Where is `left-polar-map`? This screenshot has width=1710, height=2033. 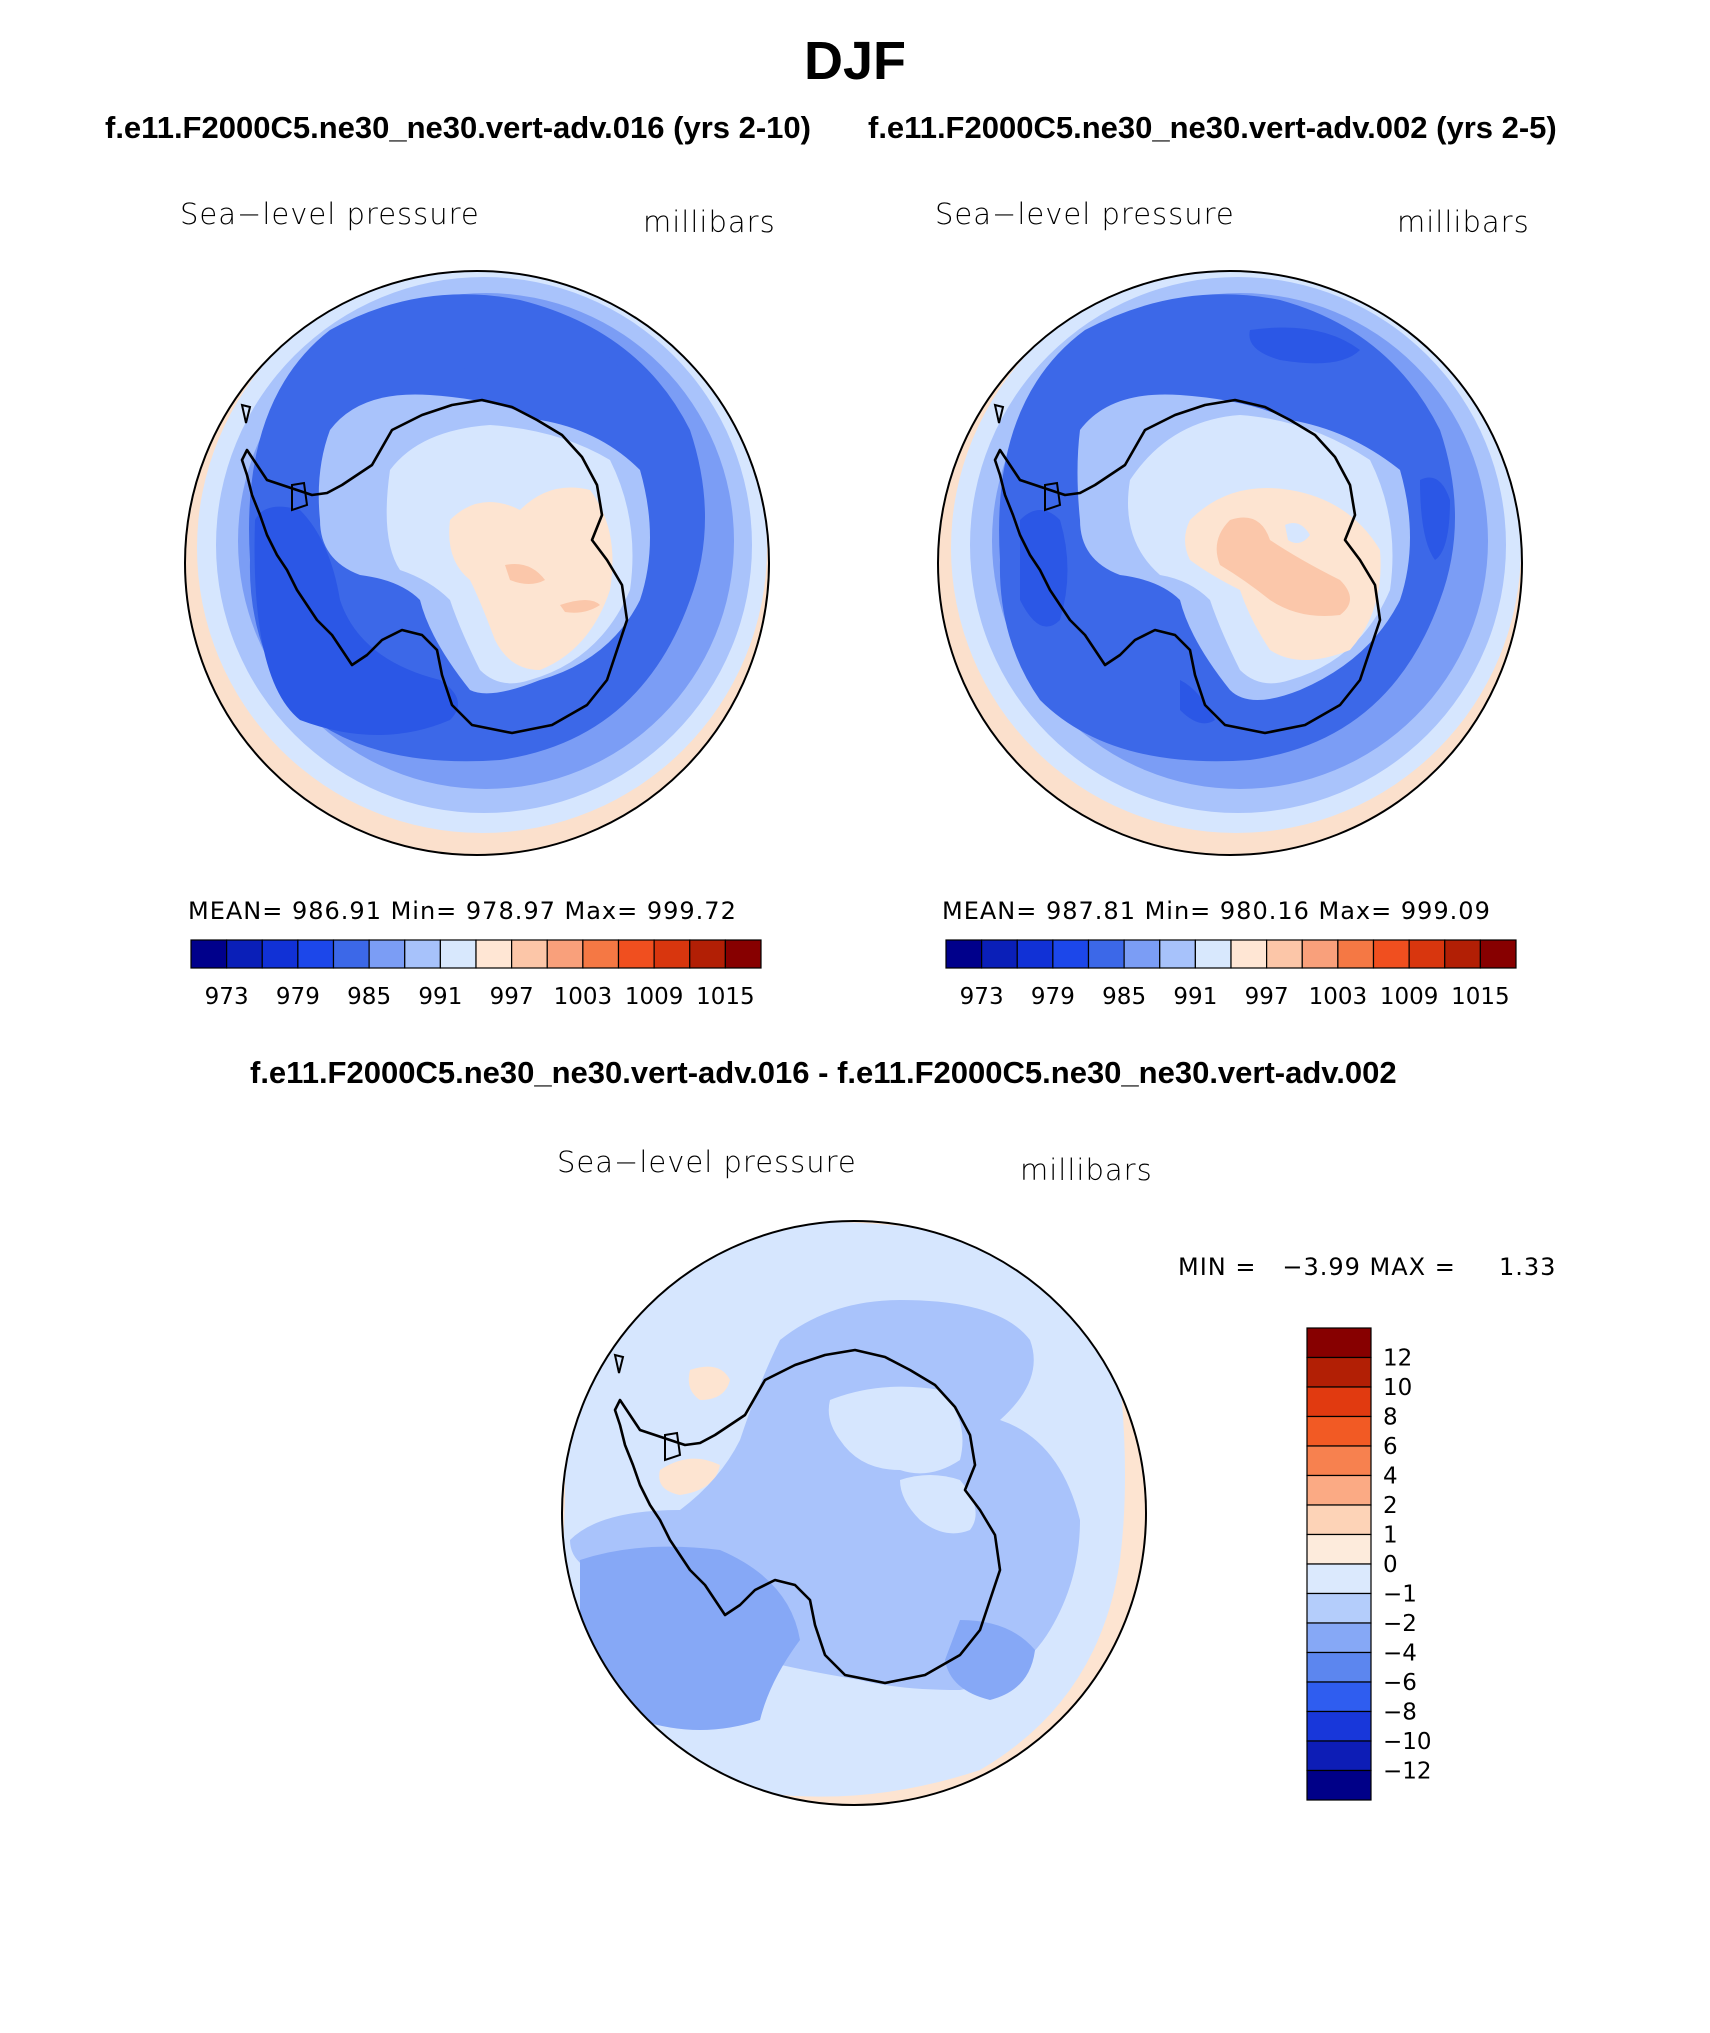
left-polar-map is located at coordinates (477, 563).